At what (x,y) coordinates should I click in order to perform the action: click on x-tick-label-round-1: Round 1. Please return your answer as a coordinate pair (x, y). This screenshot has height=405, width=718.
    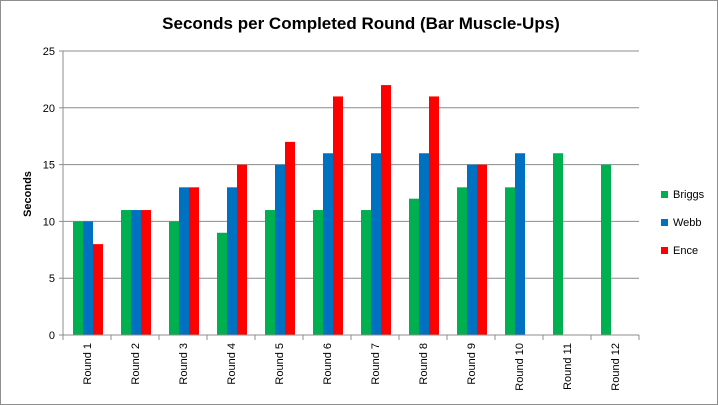
    Looking at the image, I should click on (88, 364).